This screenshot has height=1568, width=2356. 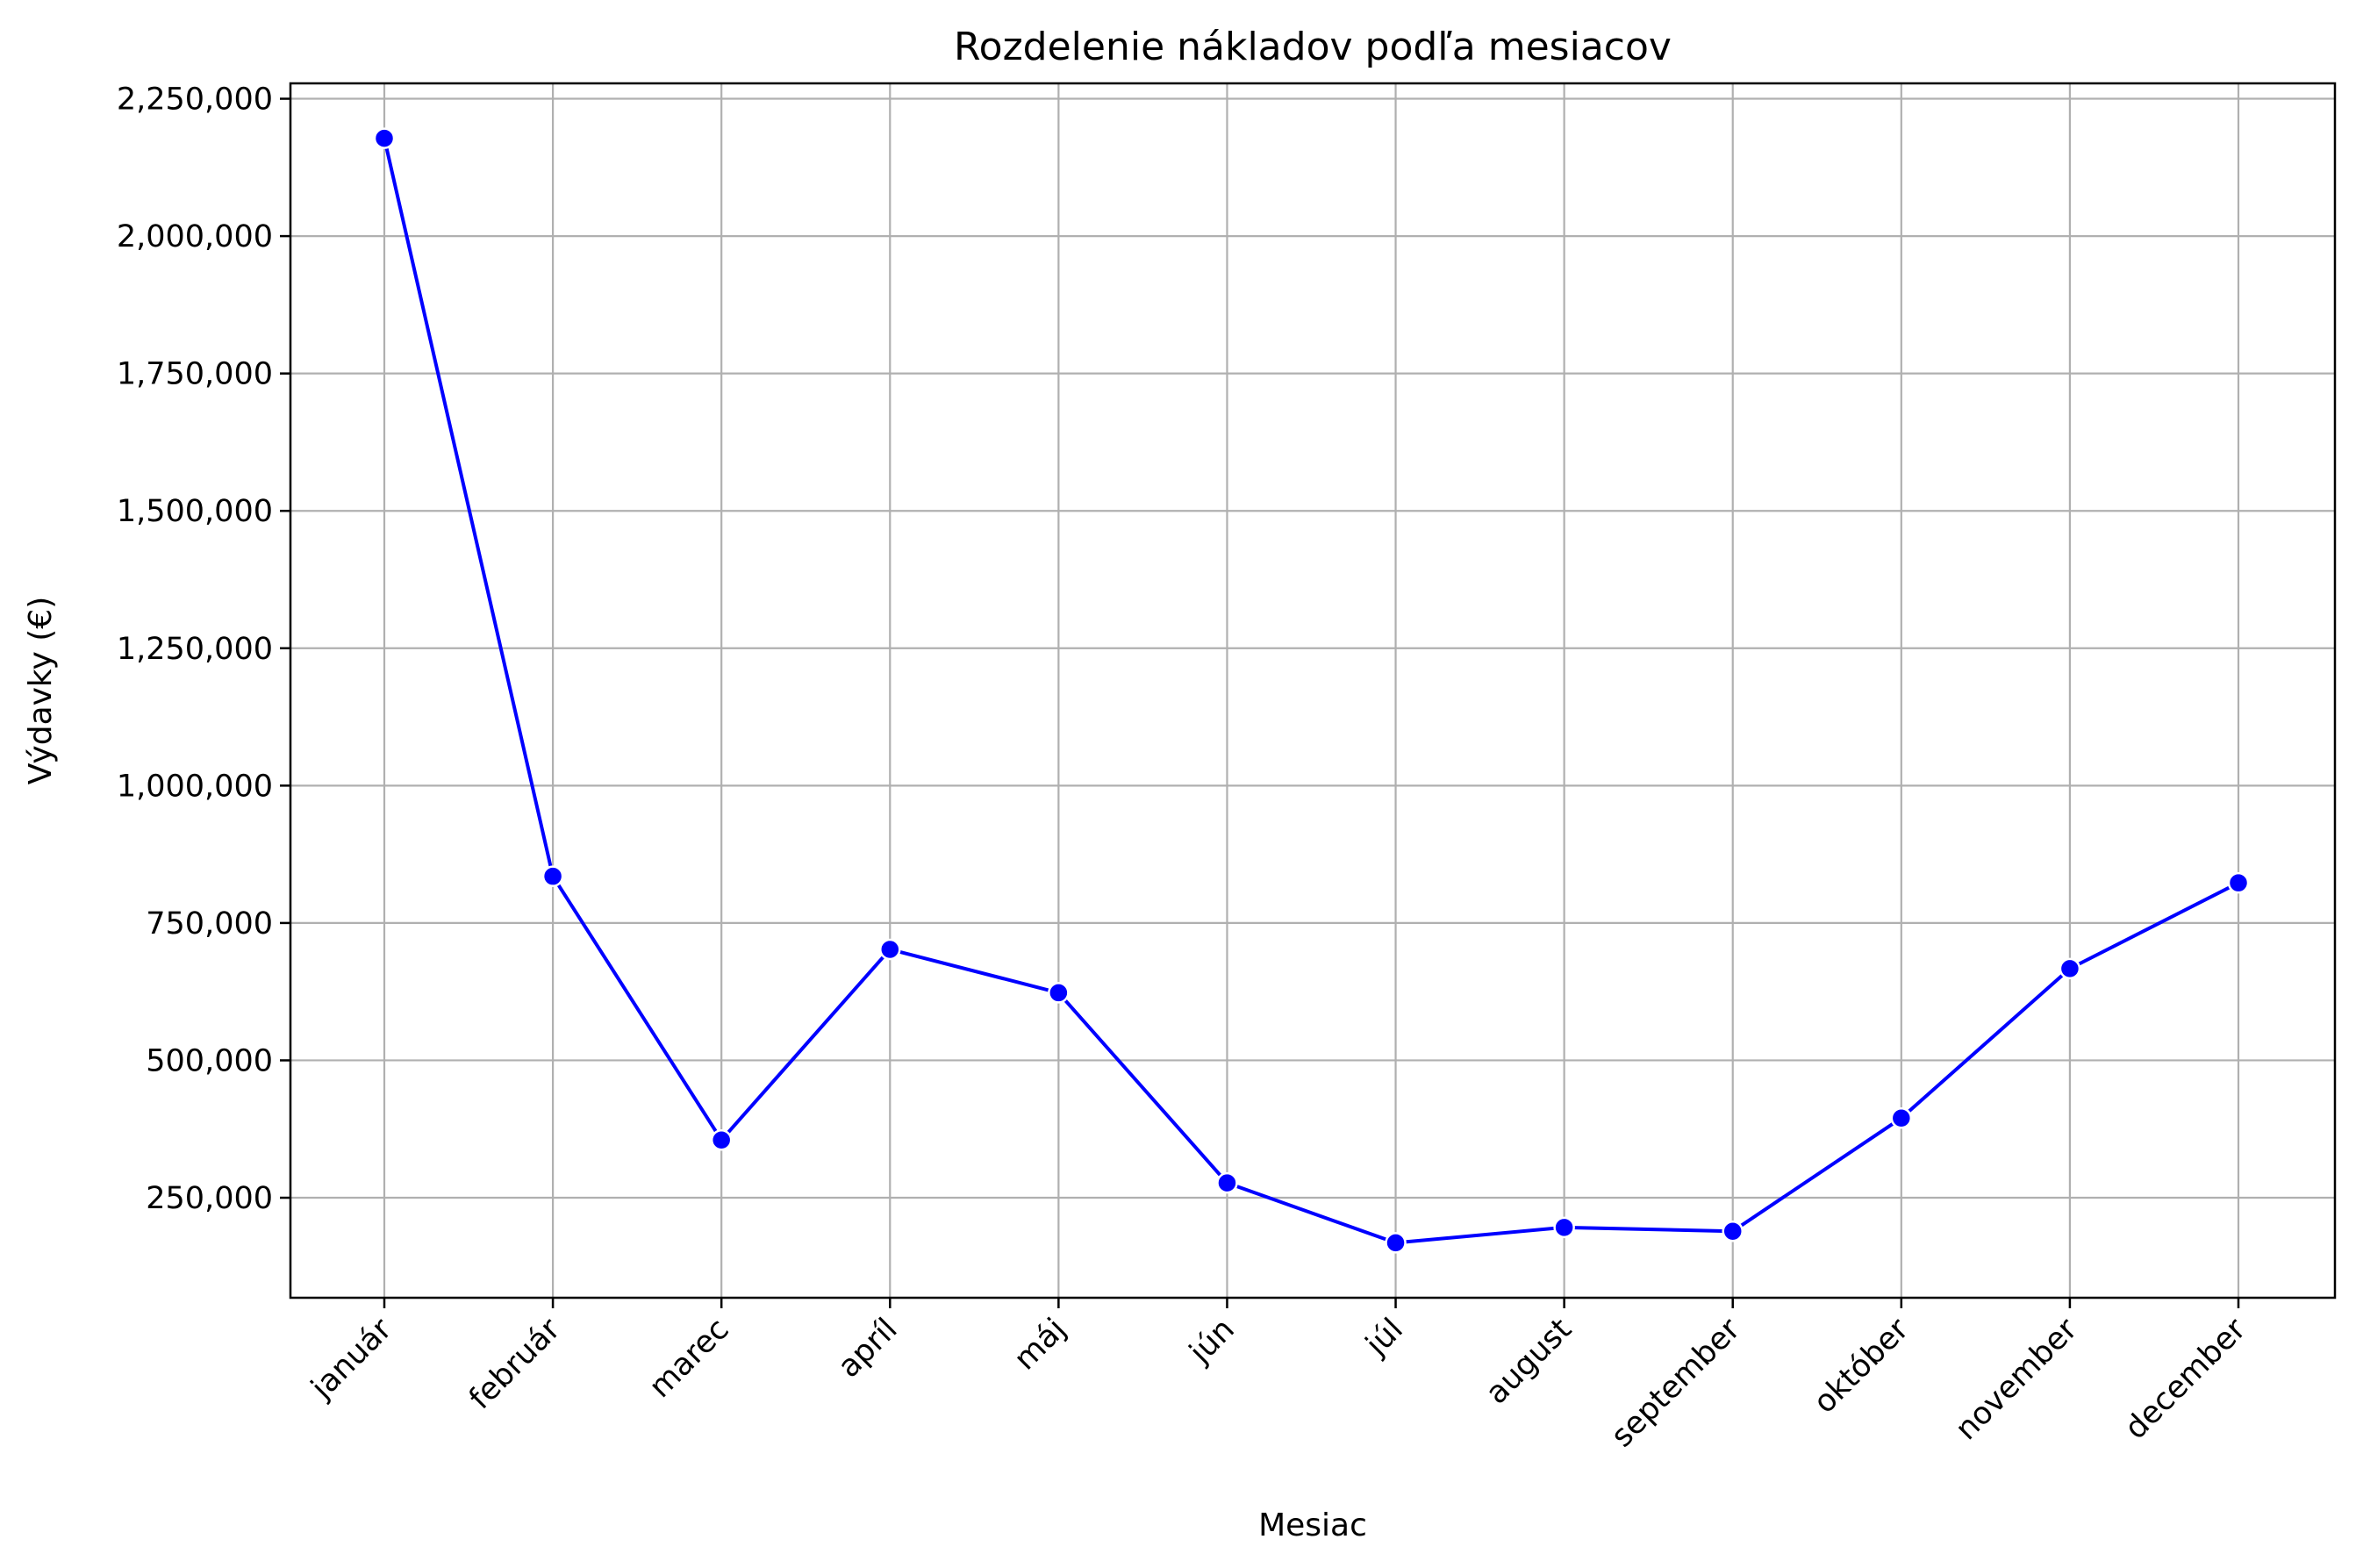 What do you see at coordinates (195, 511) in the screenshot?
I see `y-tick-label: 1,500,000` at bounding box center [195, 511].